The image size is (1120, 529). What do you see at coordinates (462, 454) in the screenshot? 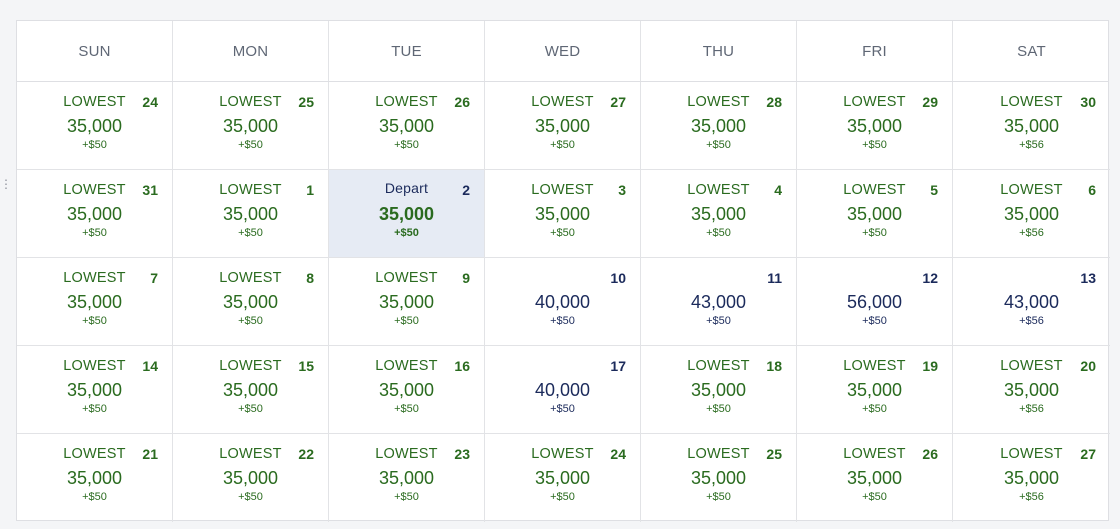
I see `day-number: 23` at bounding box center [462, 454].